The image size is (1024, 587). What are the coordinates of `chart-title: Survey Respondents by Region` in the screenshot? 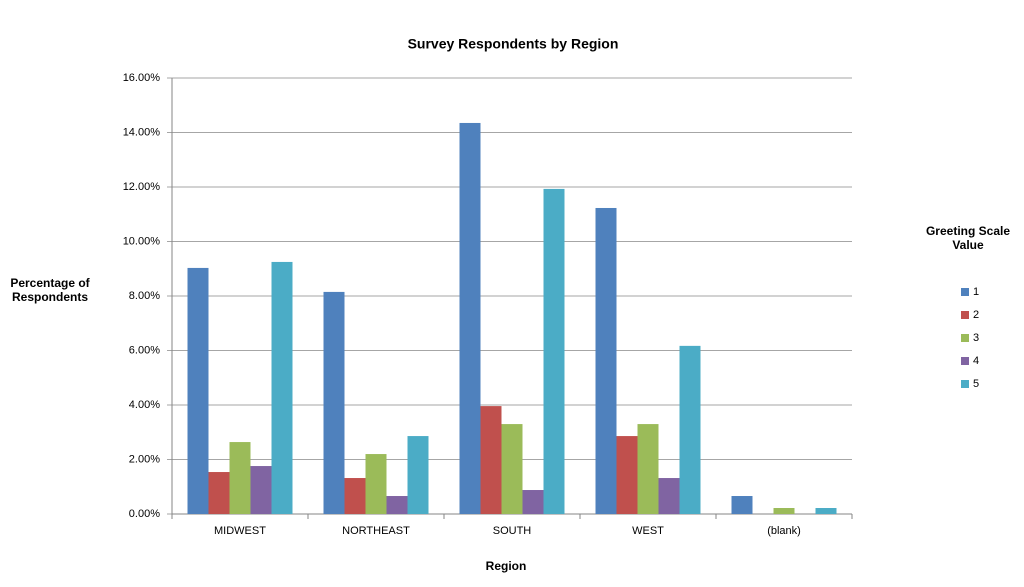 It's located at (513, 44).